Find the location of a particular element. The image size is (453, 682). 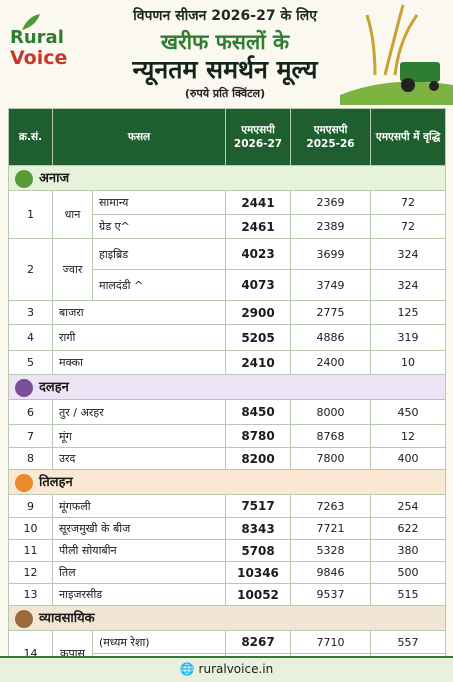

value-cell: 2369 is located at coordinates (331, 202).